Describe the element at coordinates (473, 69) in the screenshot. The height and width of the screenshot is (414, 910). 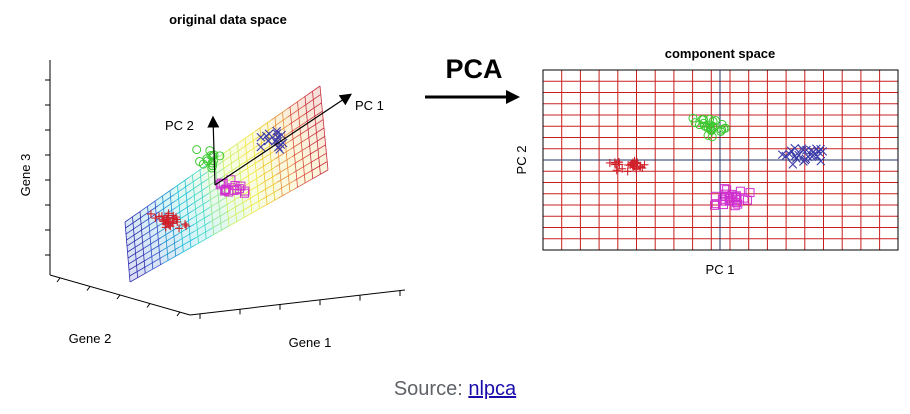
I see `pca-label: PCA` at that location.